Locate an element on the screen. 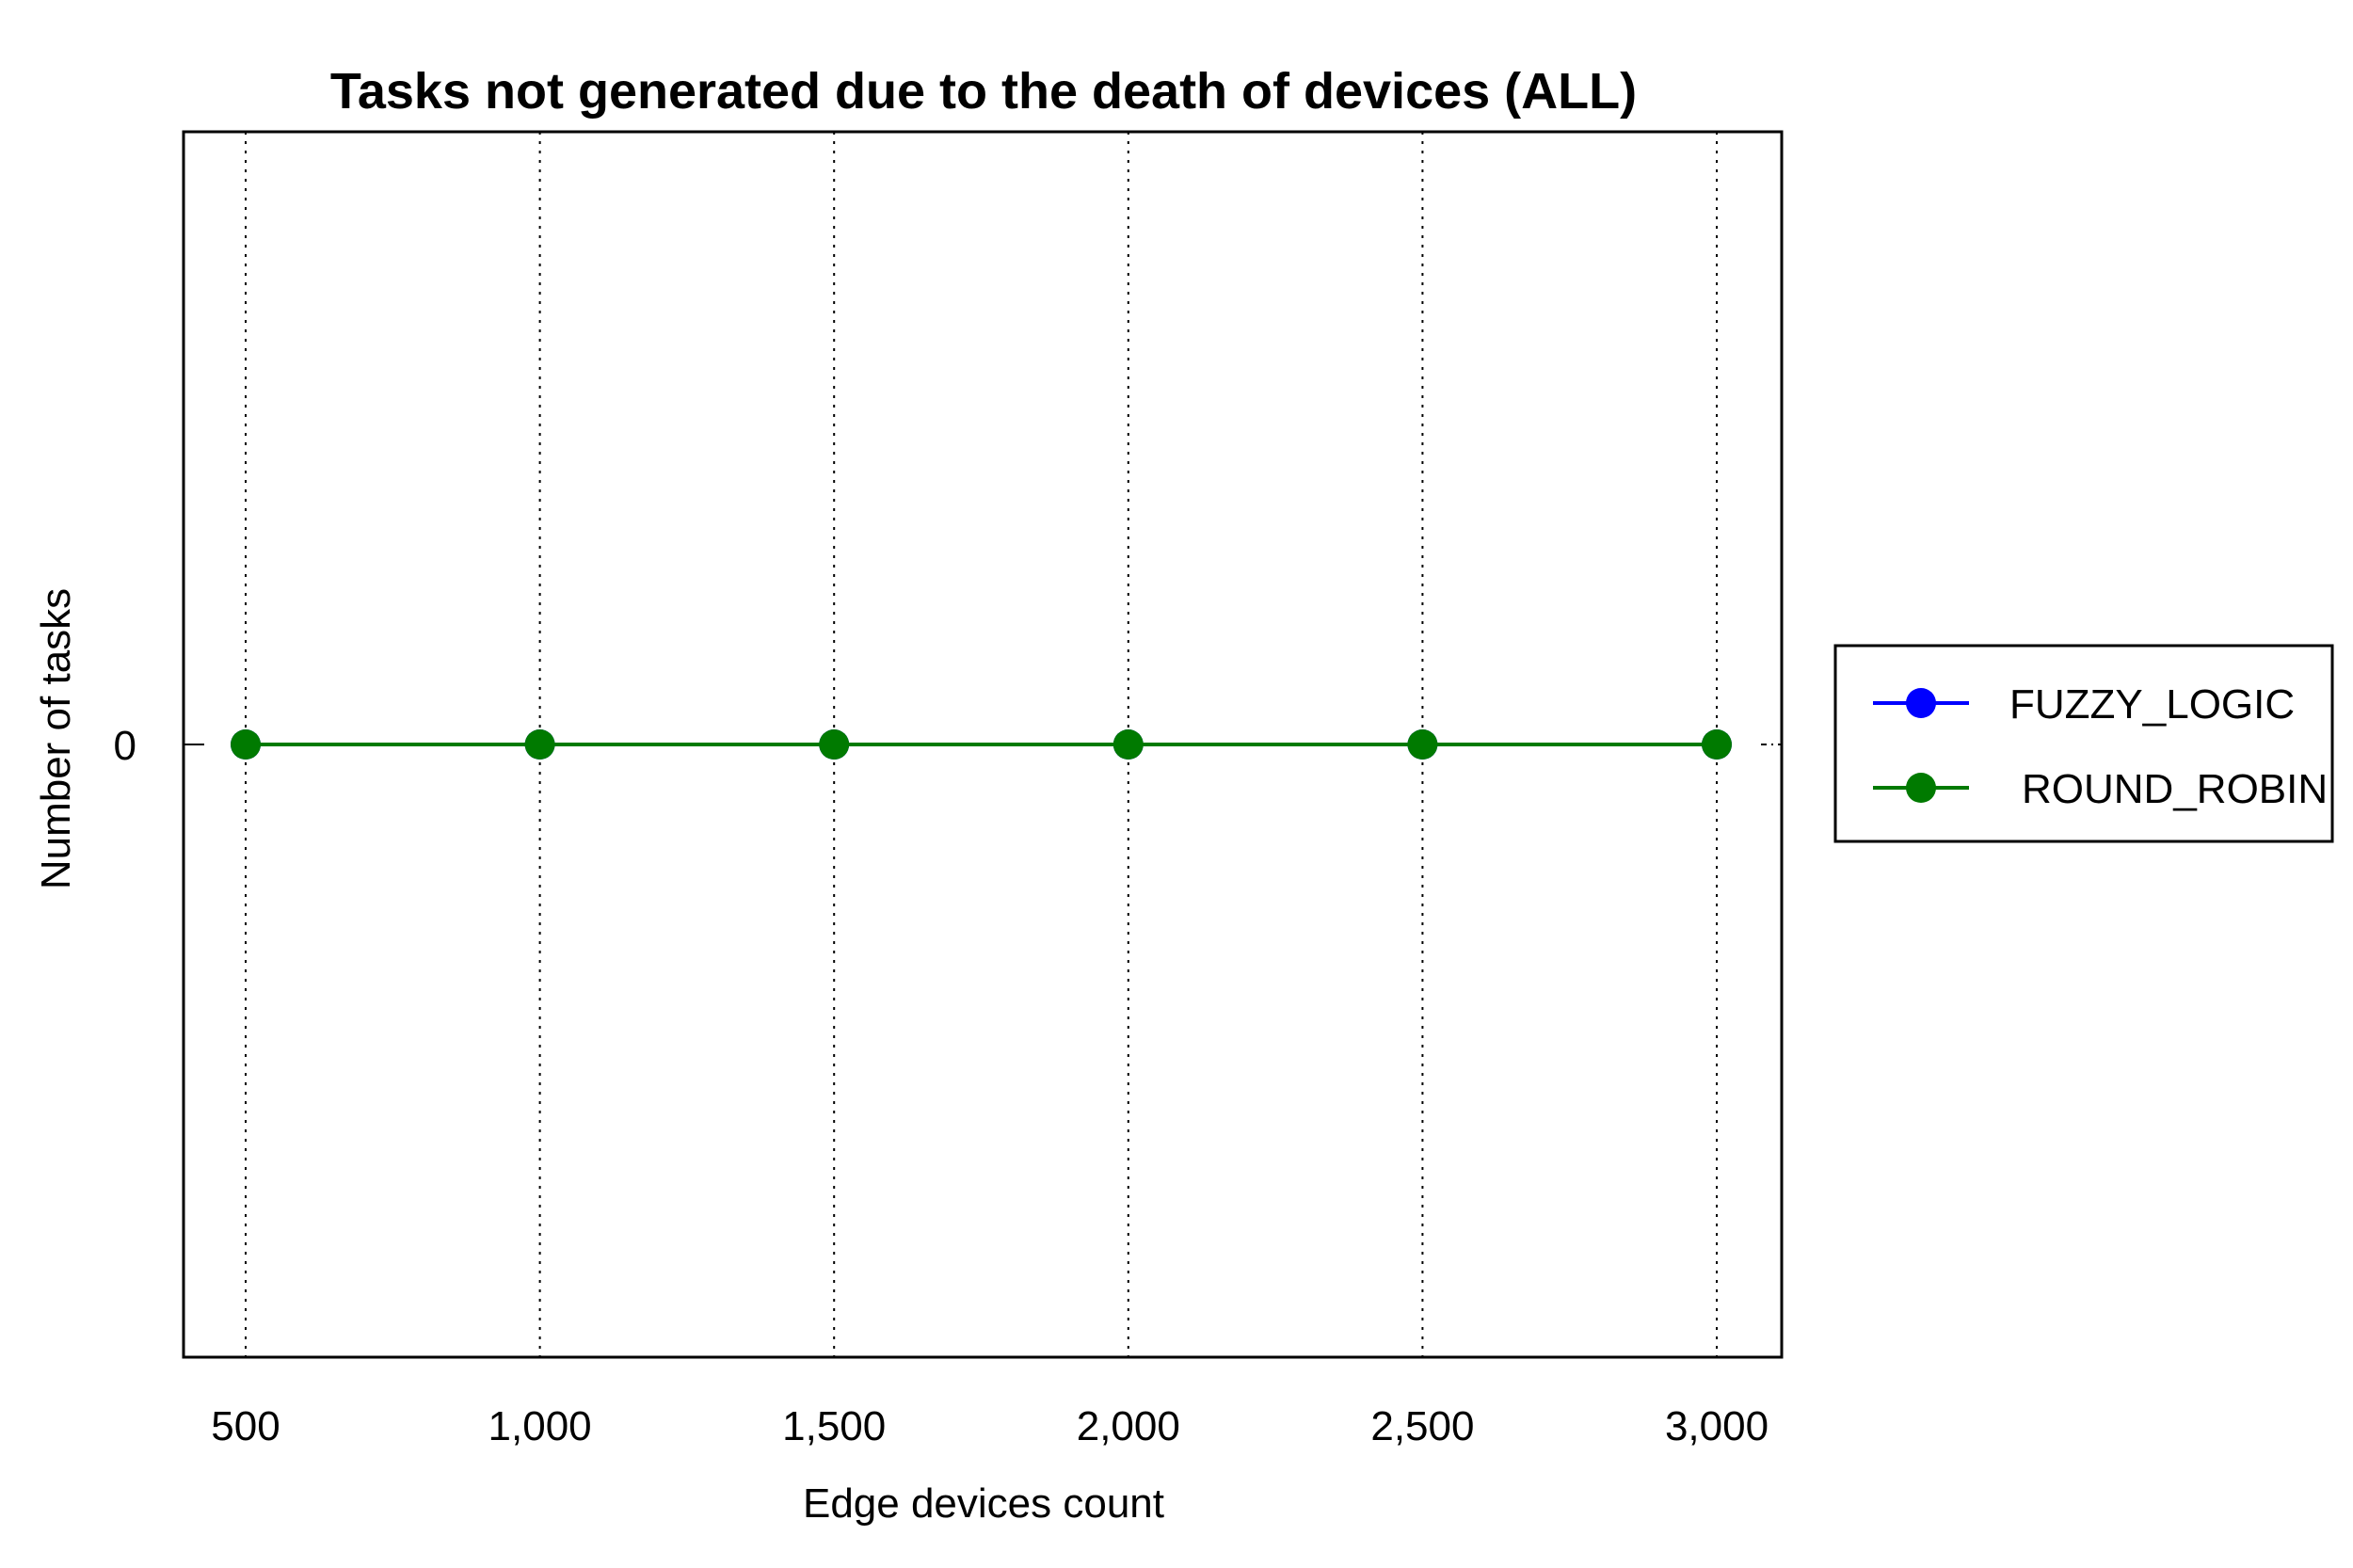 The image size is (2353, 1568). x-tick-label: 1,000 is located at coordinates (540, 1426).